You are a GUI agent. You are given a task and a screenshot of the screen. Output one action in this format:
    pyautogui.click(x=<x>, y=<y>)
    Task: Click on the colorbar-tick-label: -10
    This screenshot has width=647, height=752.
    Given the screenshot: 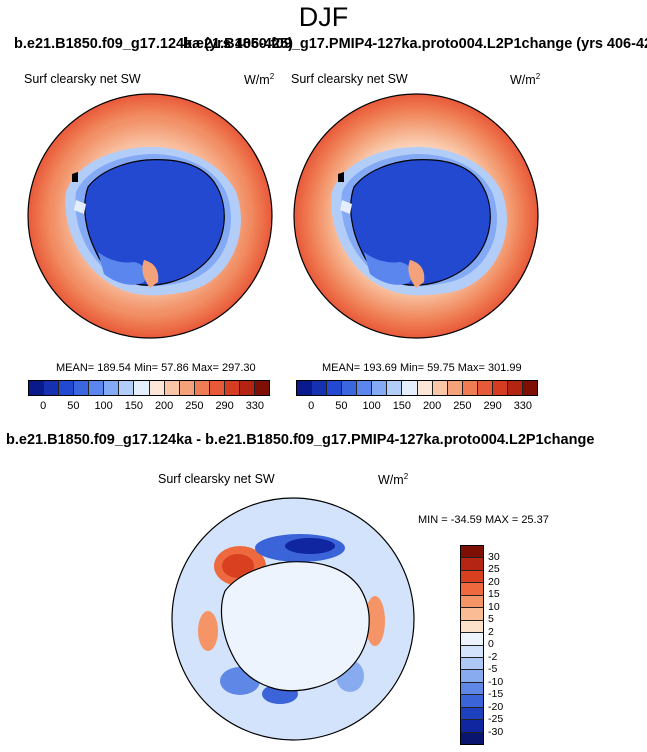 What is the action you would take?
    pyautogui.click(x=496, y=681)
    